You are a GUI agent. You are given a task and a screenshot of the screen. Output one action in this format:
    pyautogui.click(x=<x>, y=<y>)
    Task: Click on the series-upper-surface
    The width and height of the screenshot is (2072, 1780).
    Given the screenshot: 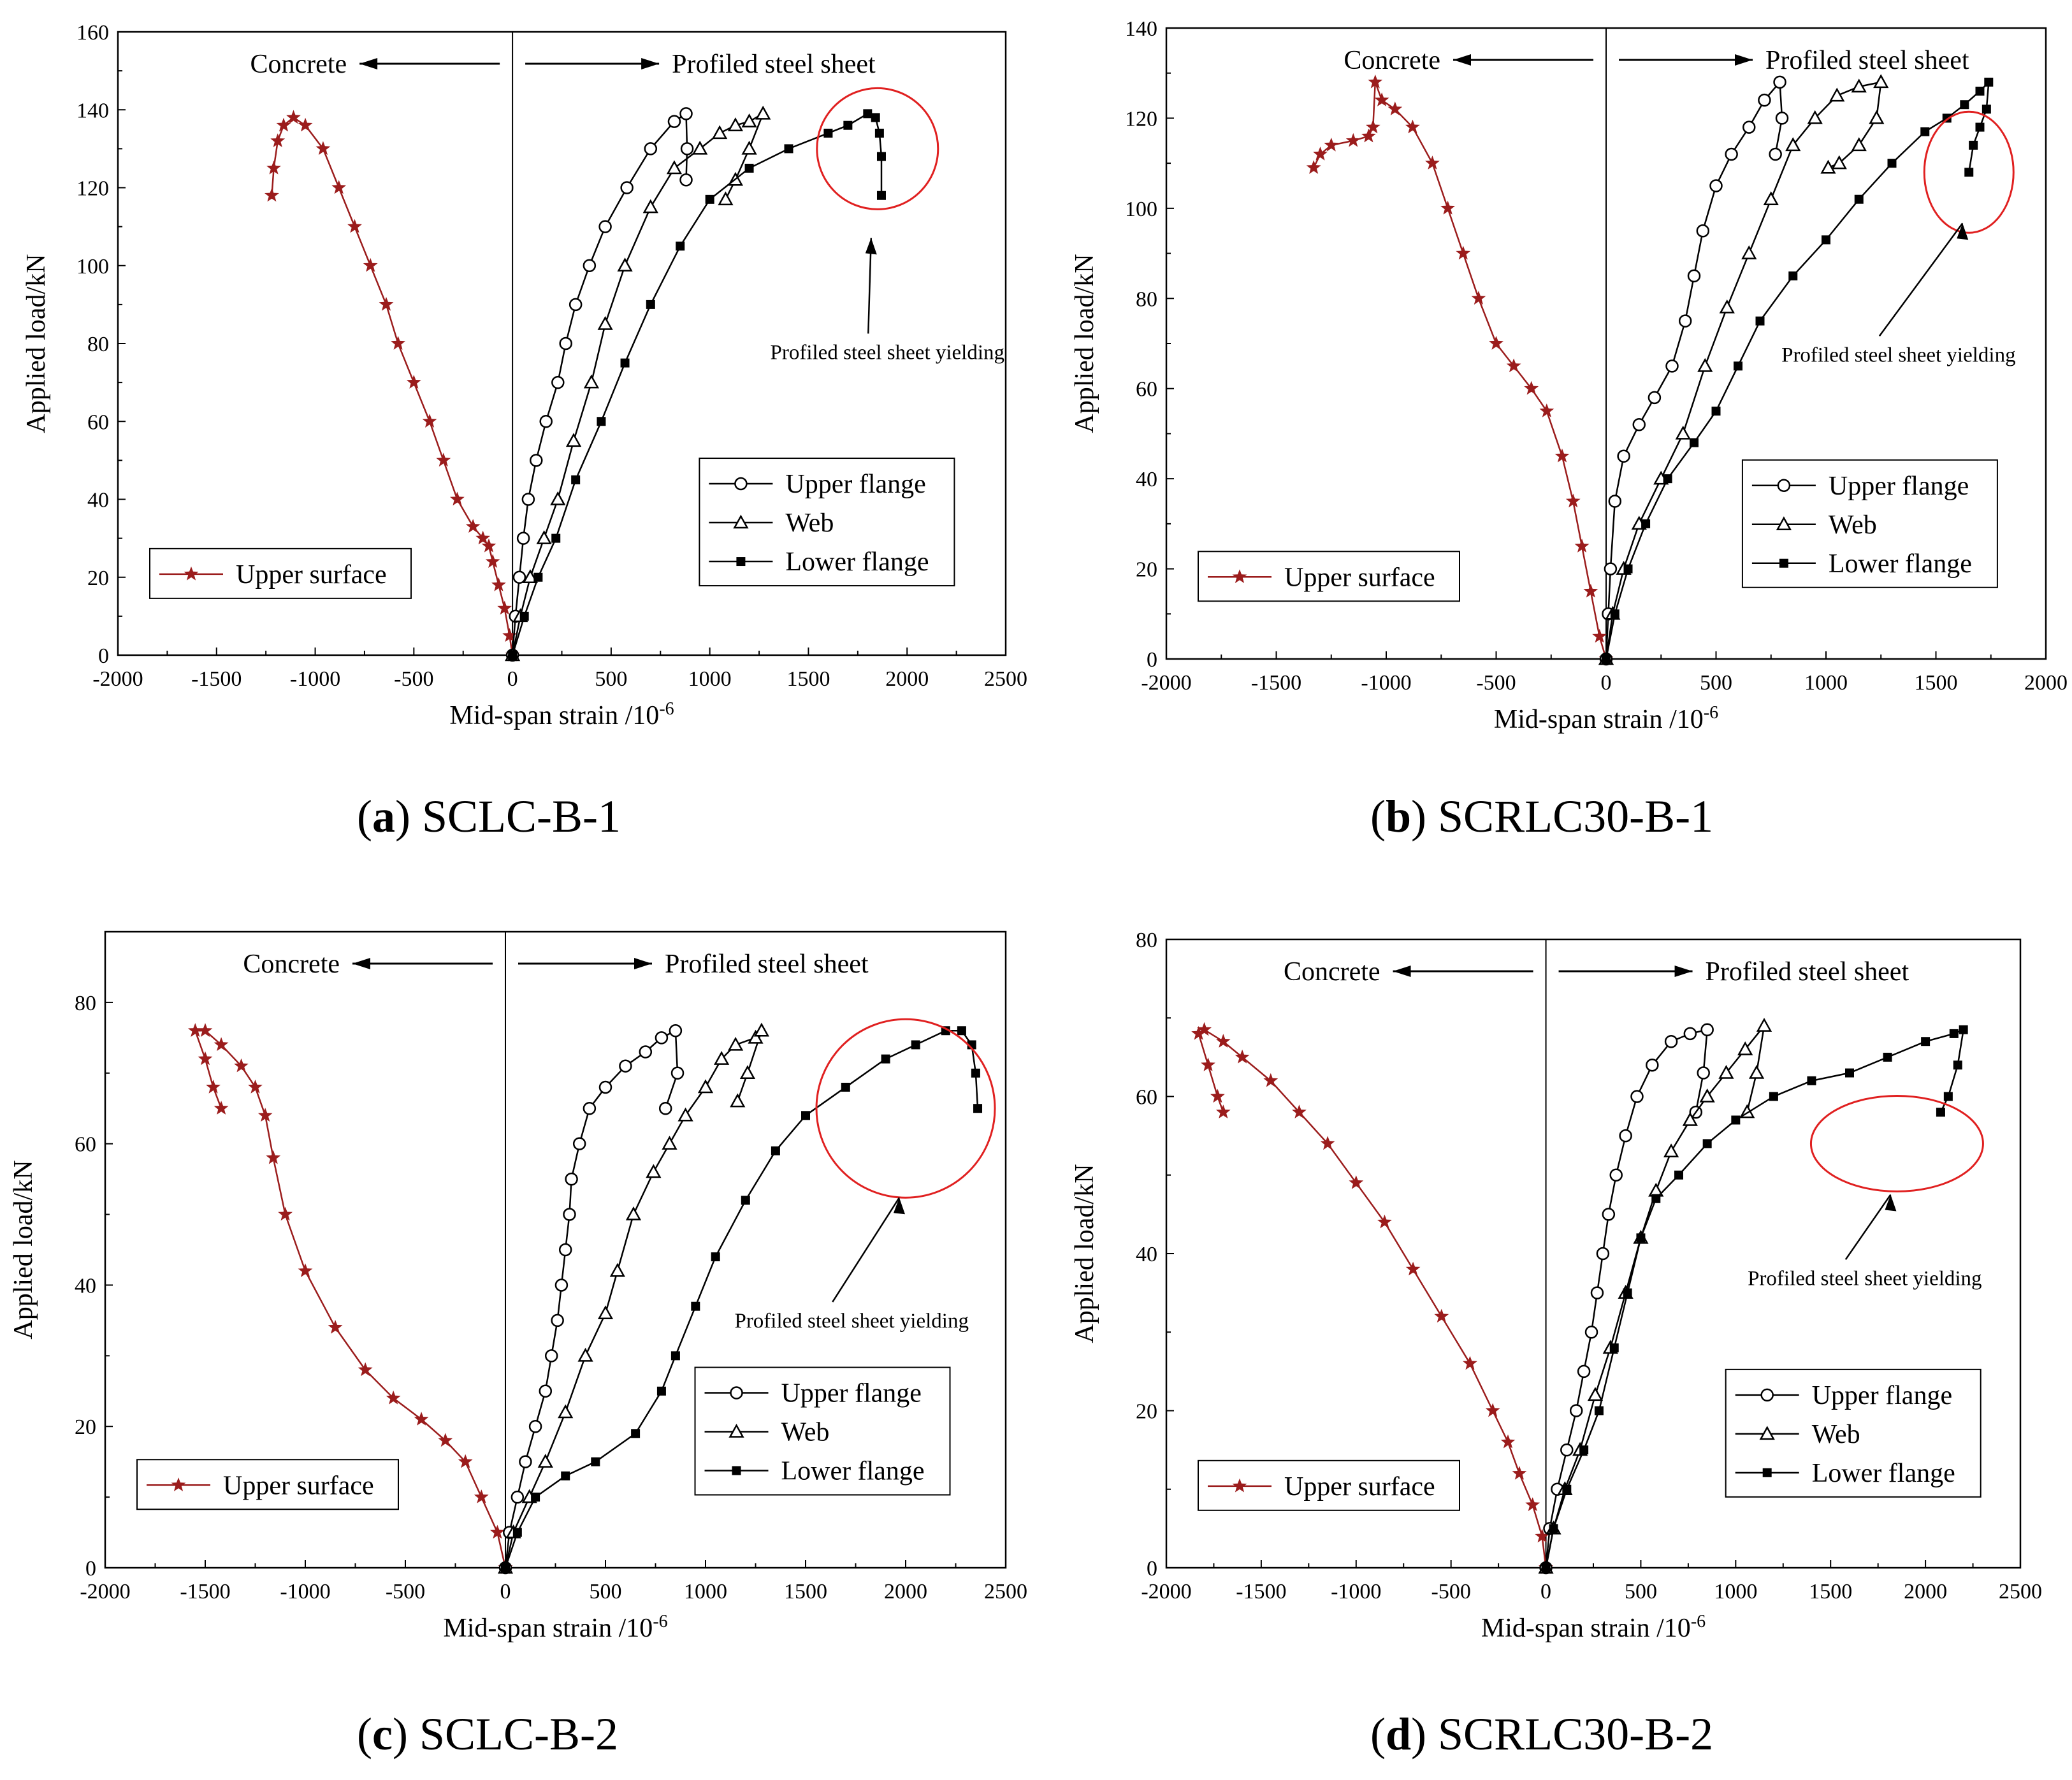 What is the action you would take?
    pyautogui.click(x=392, y=386)
    